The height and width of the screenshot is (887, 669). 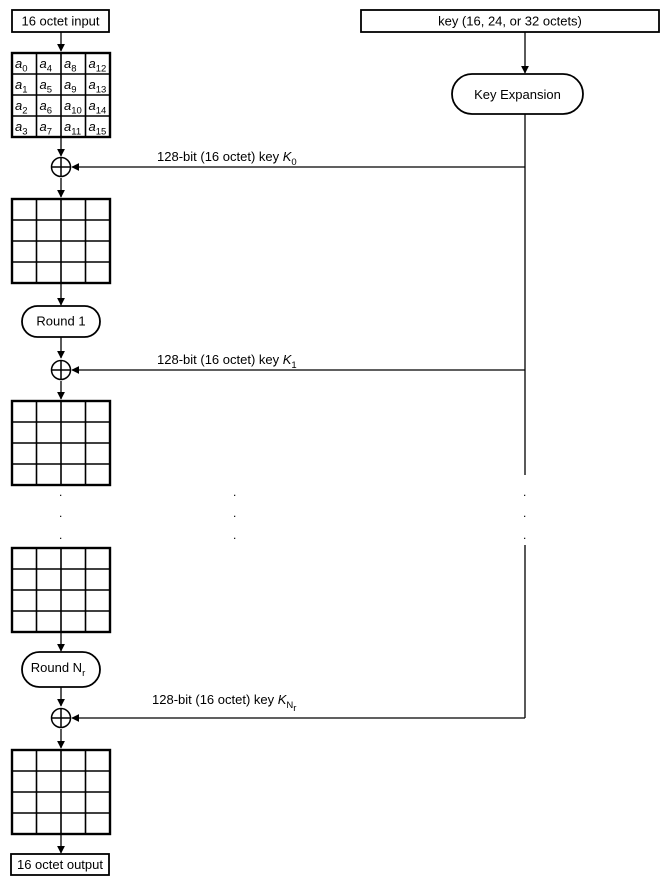 I want to click on key-expansion-box: Key Expansion, so click(x=517, y=94).